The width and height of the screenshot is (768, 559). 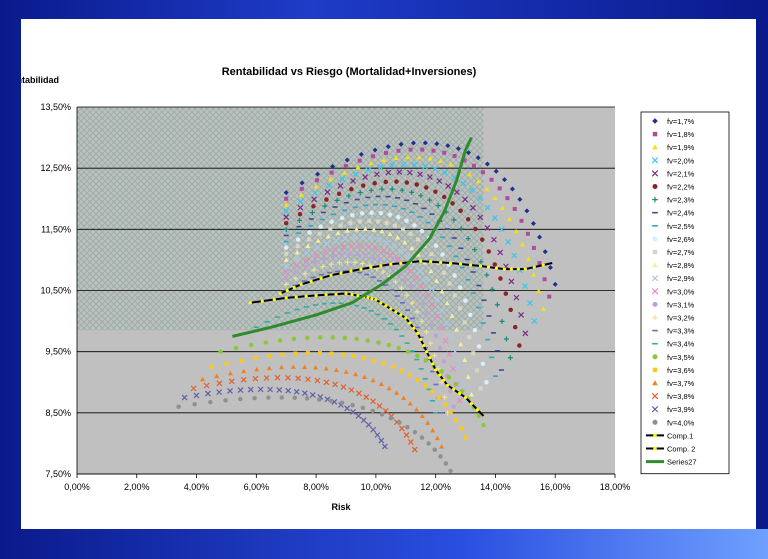 What do you see at coordinates (680, 435) in the screenshot?
I see `legend-label: Comp.1` at bounding box center [680, 435].